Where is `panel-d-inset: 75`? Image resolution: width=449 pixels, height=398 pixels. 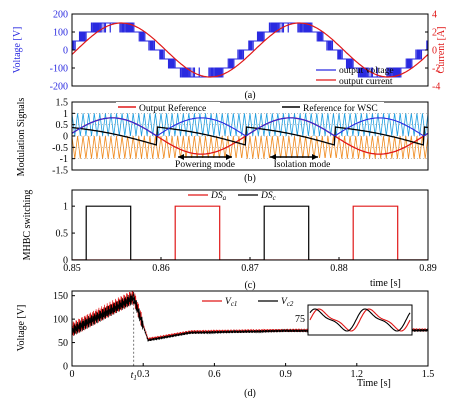 panel-d-inset: 75 is located at coordinates (354, 320).